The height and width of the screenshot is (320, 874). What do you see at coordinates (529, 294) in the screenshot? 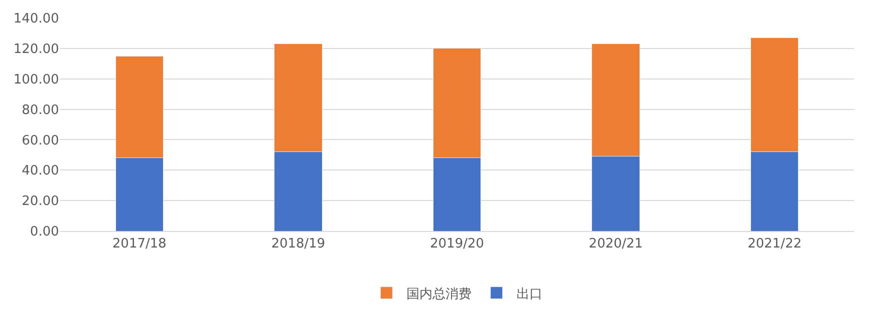
I see `legend-label: 出口` at bounding box center [529, 294].